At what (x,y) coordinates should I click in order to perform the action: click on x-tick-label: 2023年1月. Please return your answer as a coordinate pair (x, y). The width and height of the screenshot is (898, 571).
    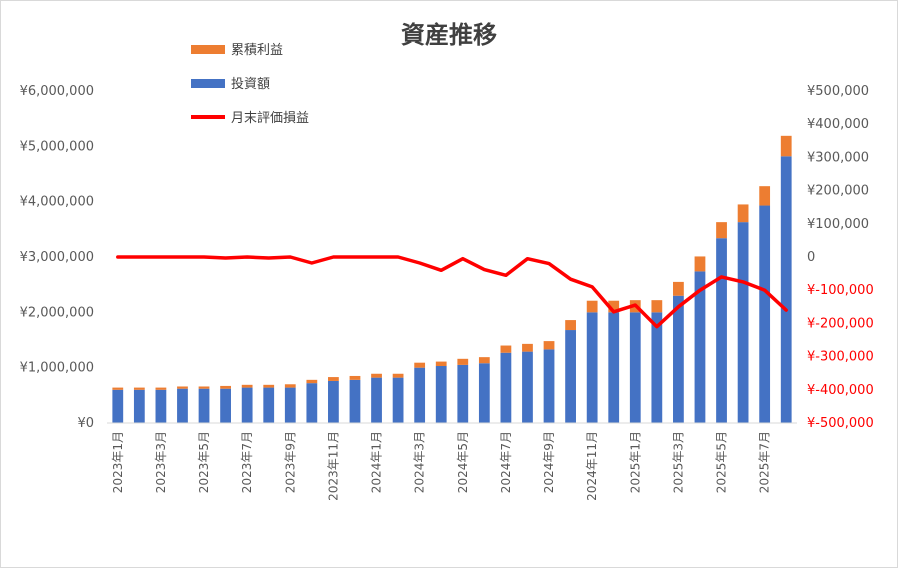
    Looking at the image, I should click on (118, 462).